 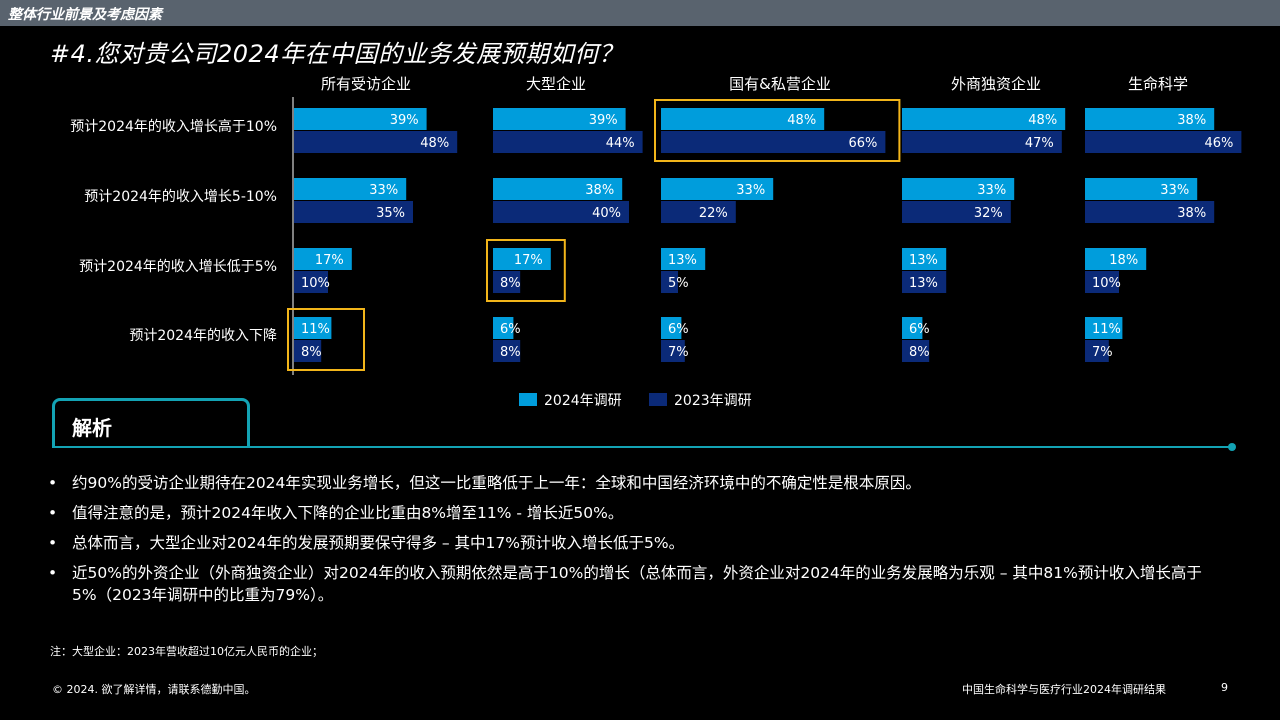 I want to click on bar-value-label: 66%, so click(x=862, y=143).